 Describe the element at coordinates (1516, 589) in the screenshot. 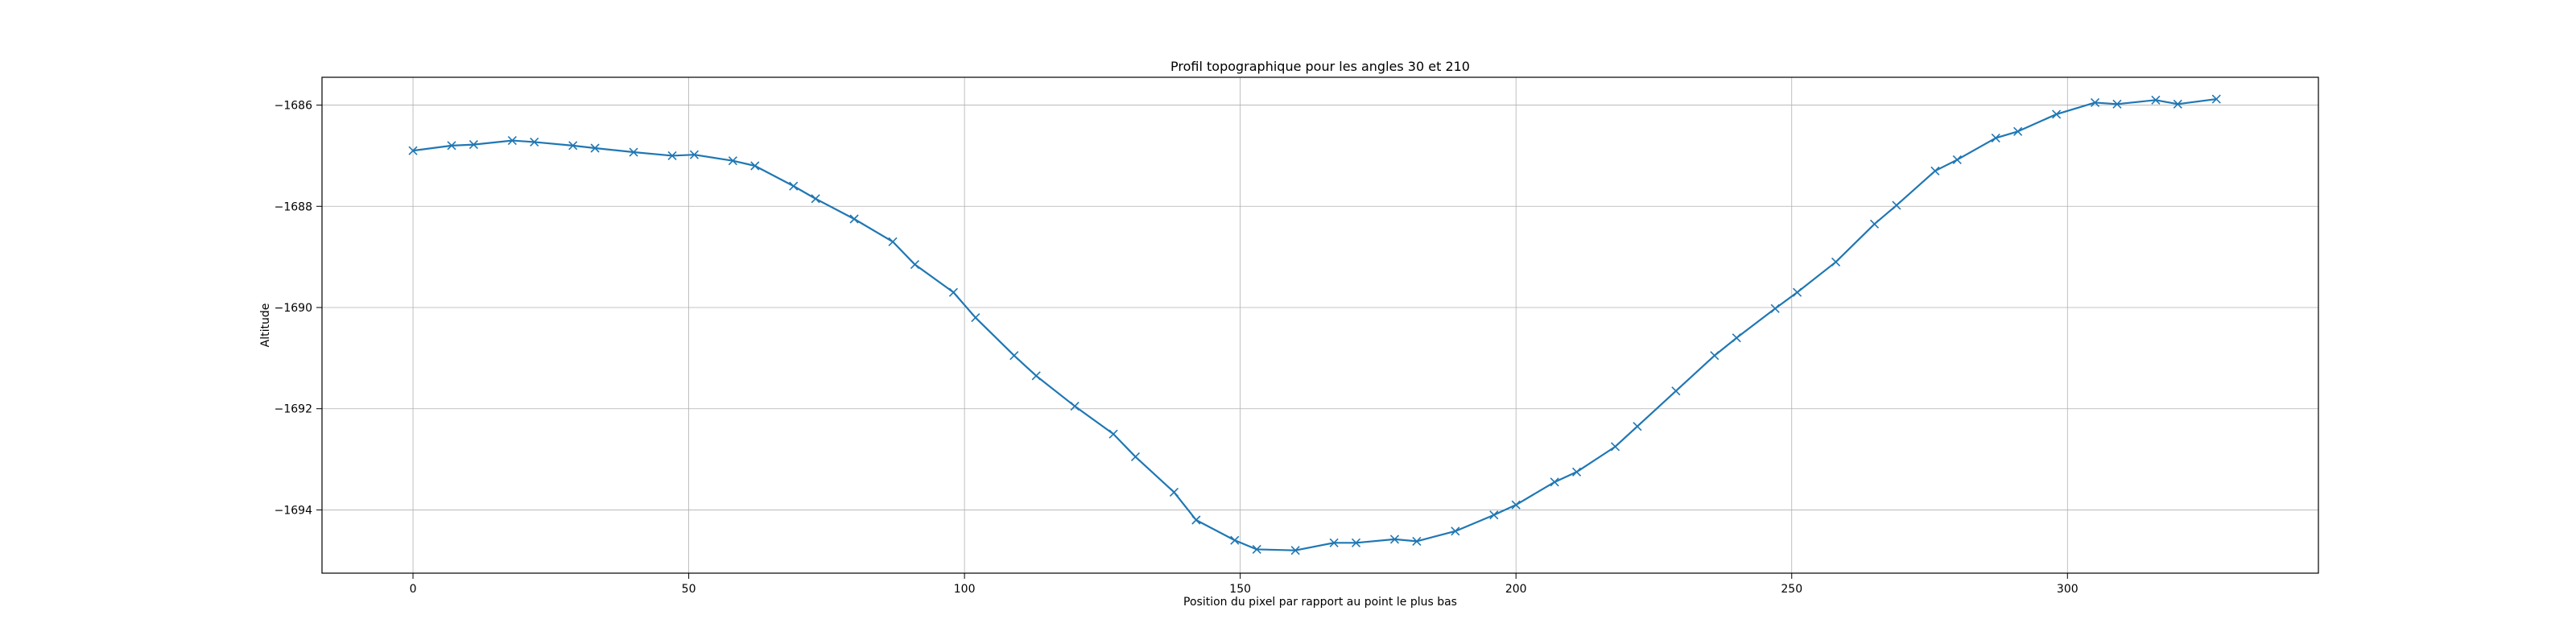

I see `x-tick-label: 200` at that location.